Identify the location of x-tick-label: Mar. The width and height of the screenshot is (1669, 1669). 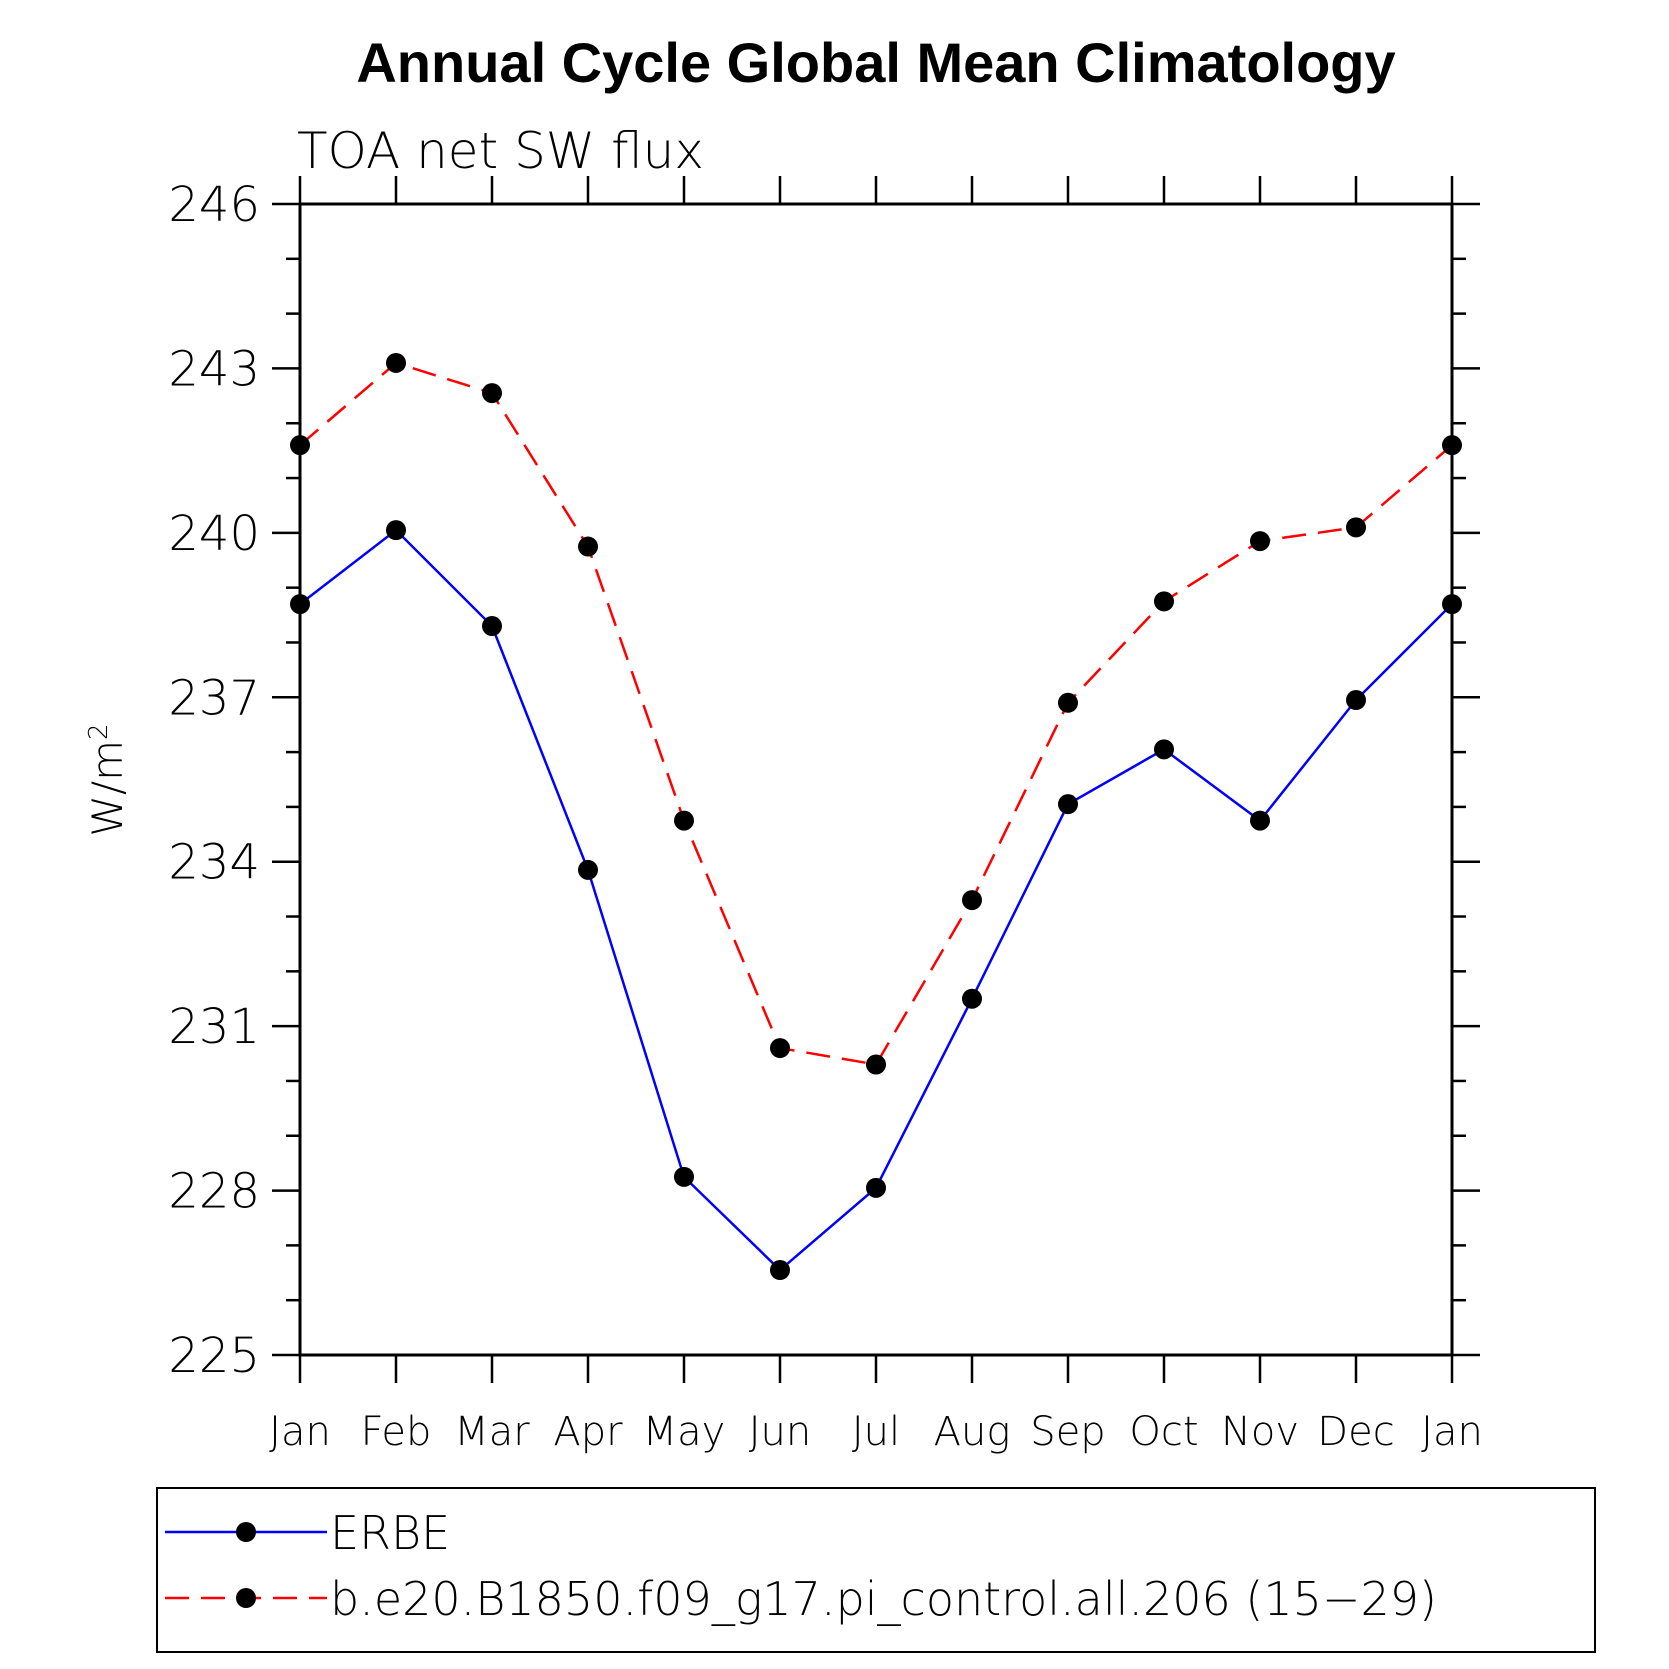
(492, 1432).